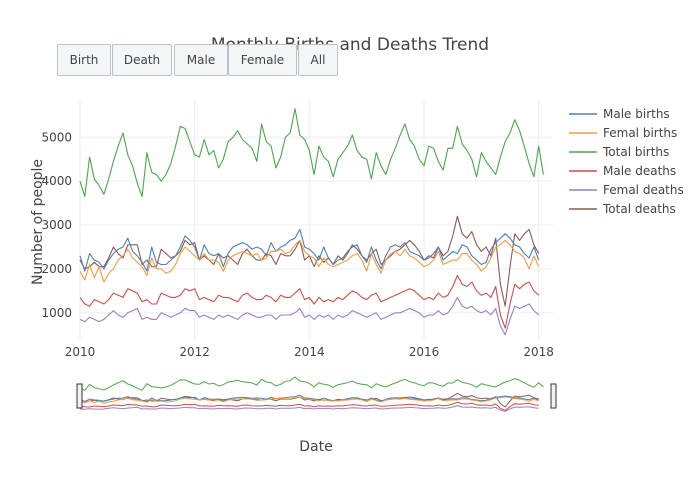 This screenshot has width=700, height=500. What do you see at coordinates (38, 222) in the screenshot?
I see `y-axis-title: Number of people` at bounding box center [38, 222].